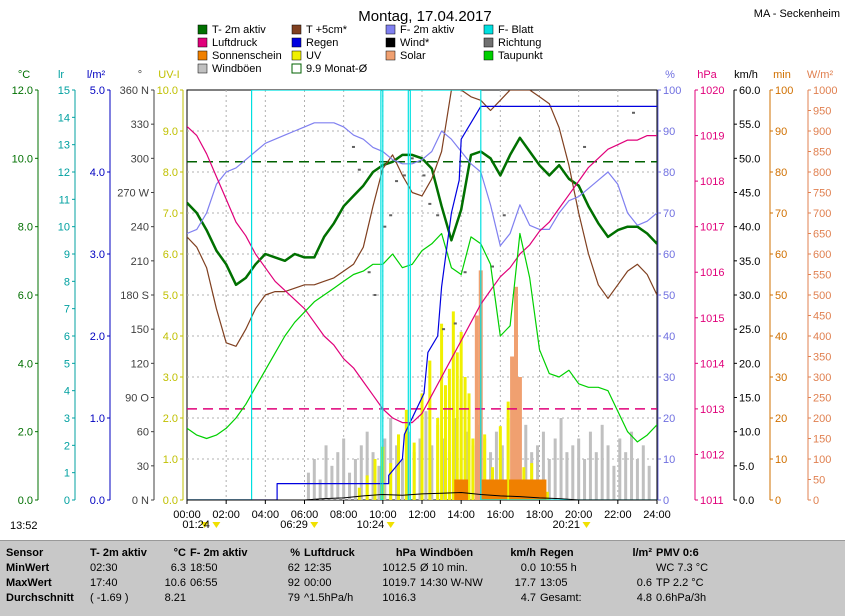 Image resolution: width=845 pixels, height=616 pixels. I want to click on y-tick-label: 4, so click(67, 392).